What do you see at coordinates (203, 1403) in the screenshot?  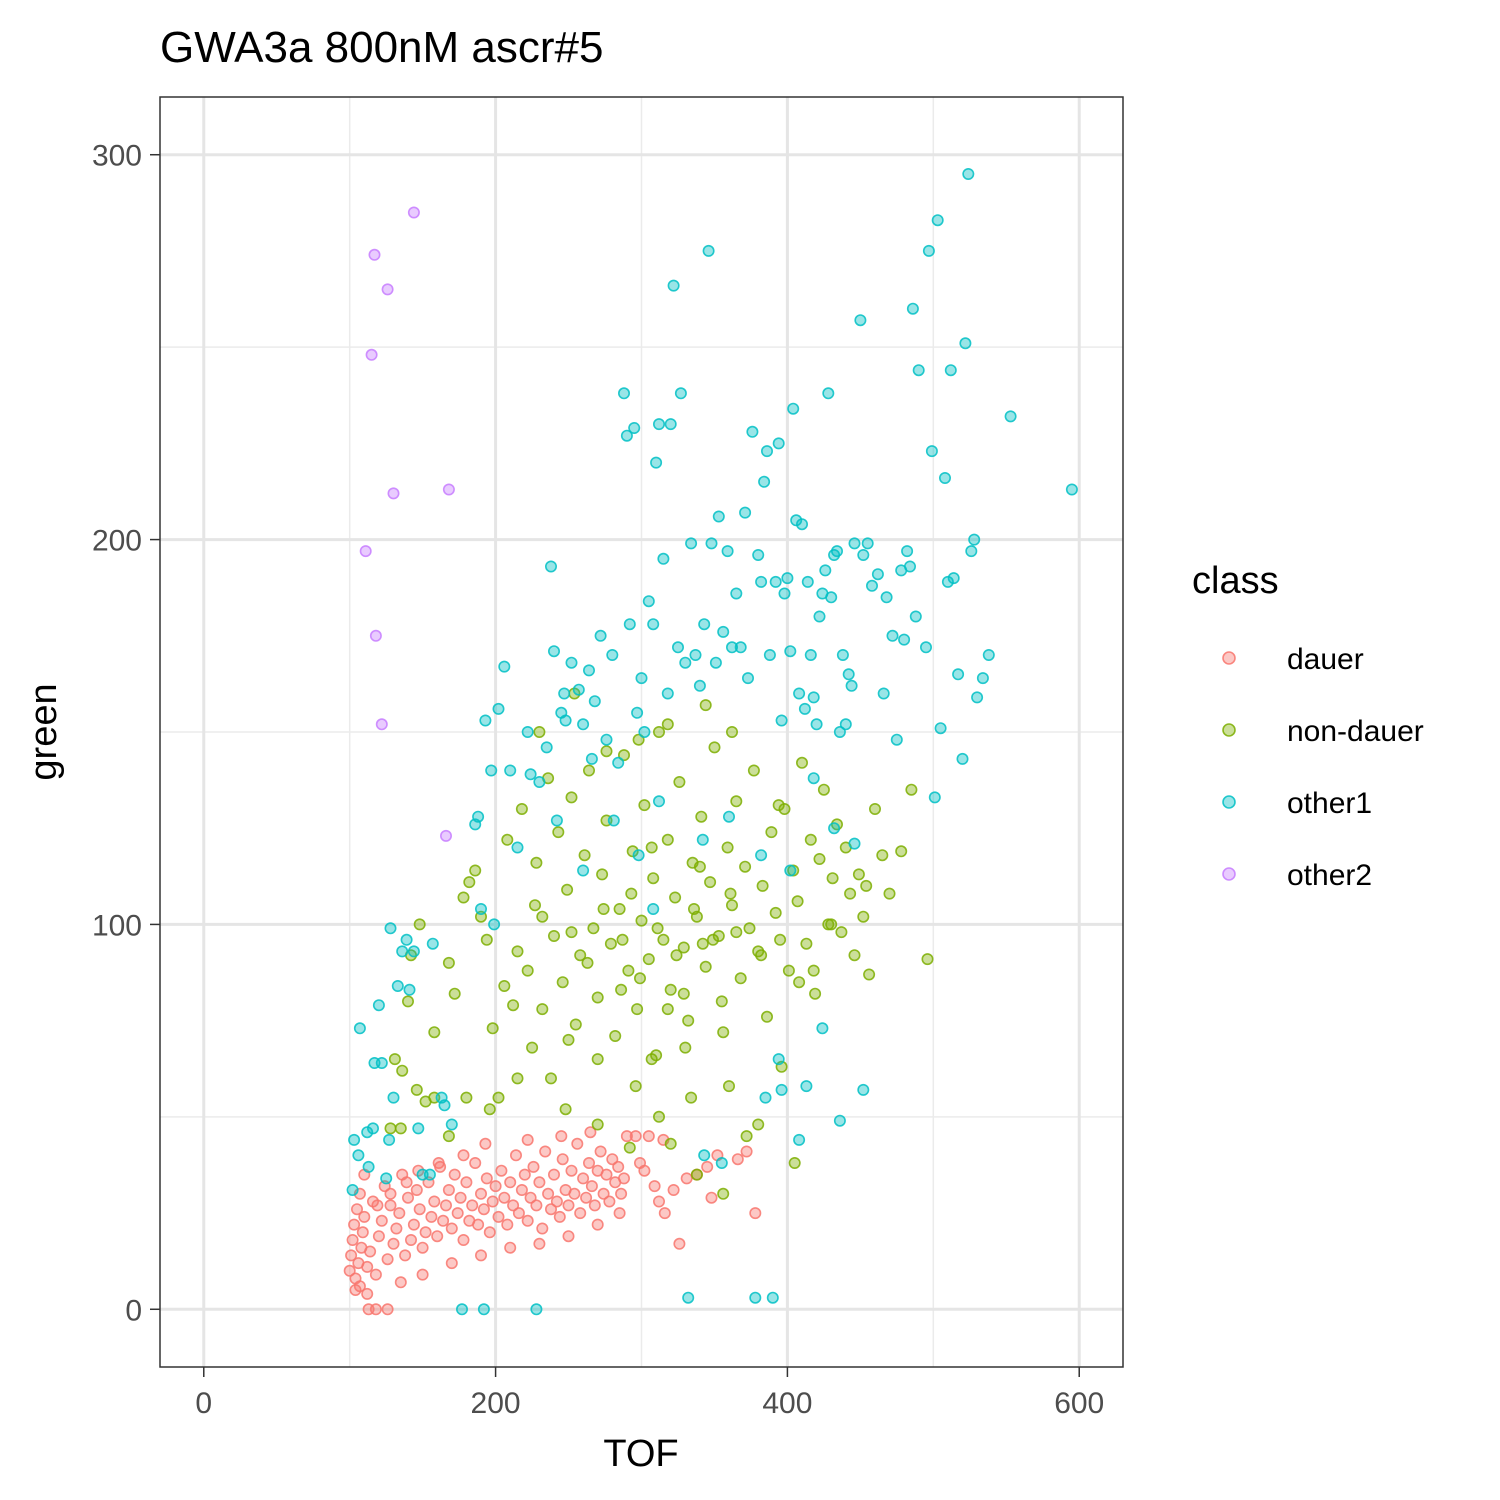 I see `x-tick-label: 0` at bounding box center [203, 1403].